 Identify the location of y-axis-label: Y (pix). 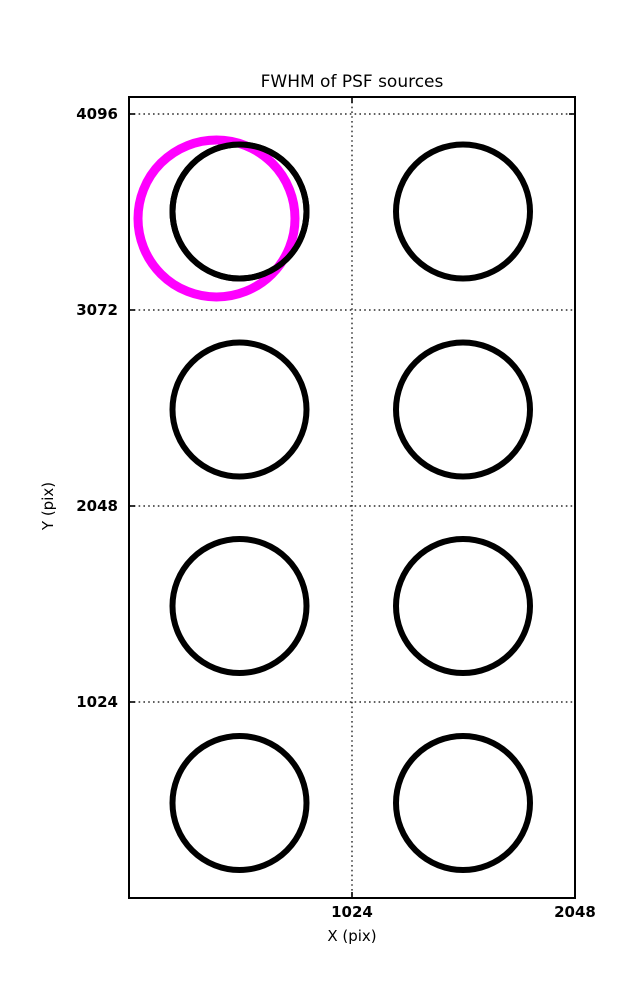
(48, 506).